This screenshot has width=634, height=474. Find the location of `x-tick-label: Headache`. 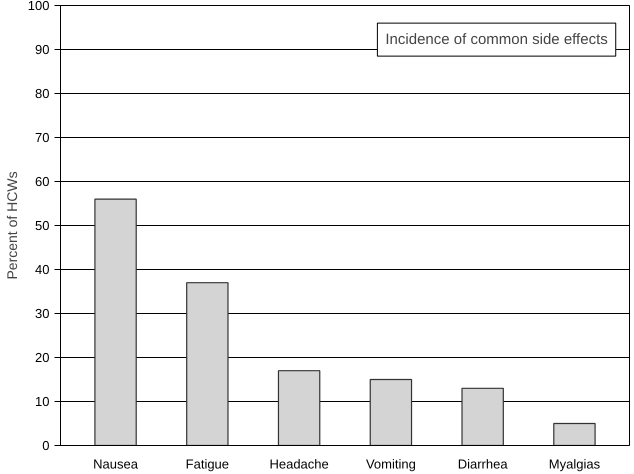

x-tick-label: Headache is located at coordinates (299, 464).